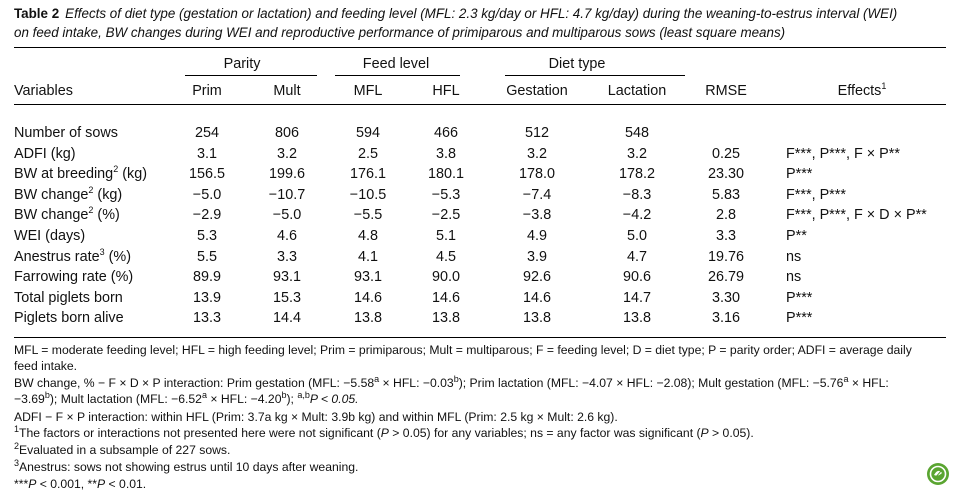  I want to click on cell-prim: 13.3, so click(207, 318).